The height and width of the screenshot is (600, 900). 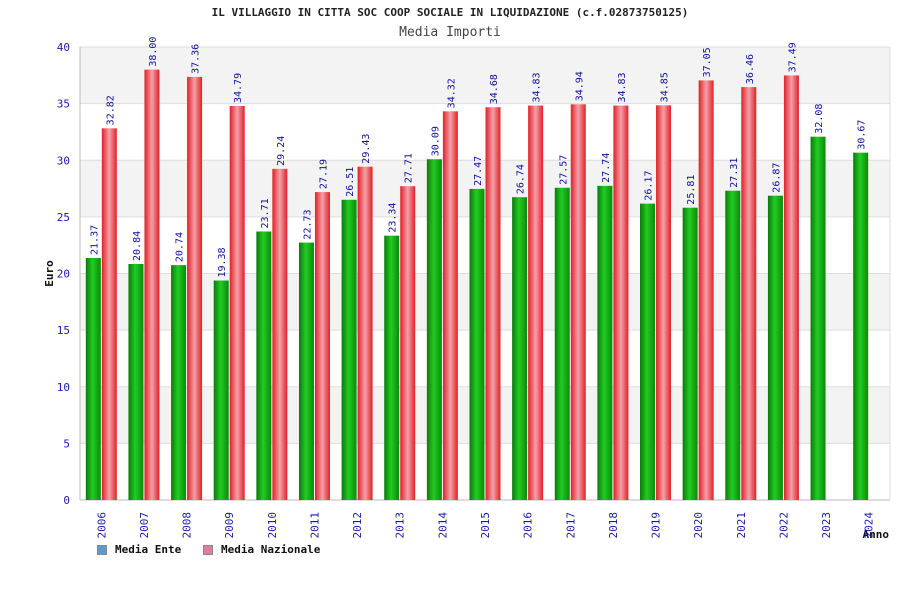 I want to click on data-label: 38.00, so click(x=153, y=52).